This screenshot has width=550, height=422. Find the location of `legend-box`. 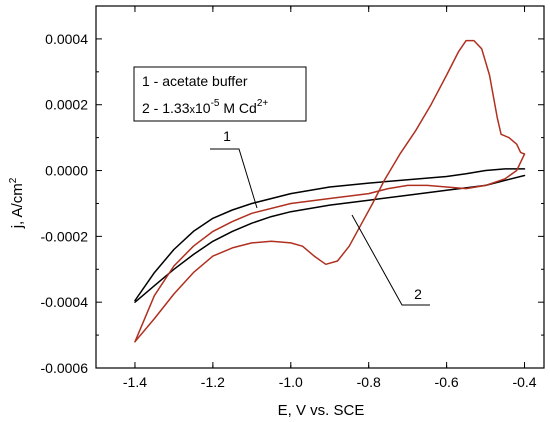

legend-box is located at coordinates (220, 94).